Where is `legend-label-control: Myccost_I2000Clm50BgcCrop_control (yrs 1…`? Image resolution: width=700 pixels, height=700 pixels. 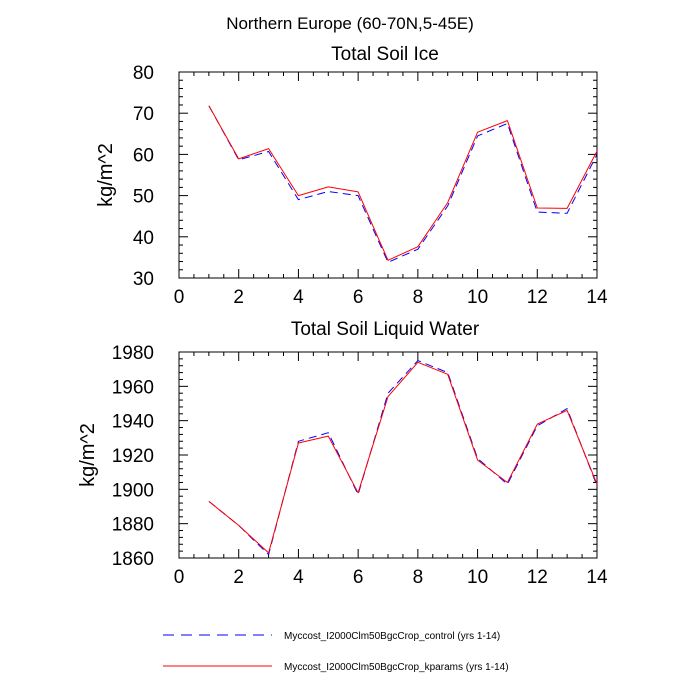
legend-label-control: Myccost_I2000Clm50BgcCrop_control (yrs 1… is located at coordinates (392, 636).